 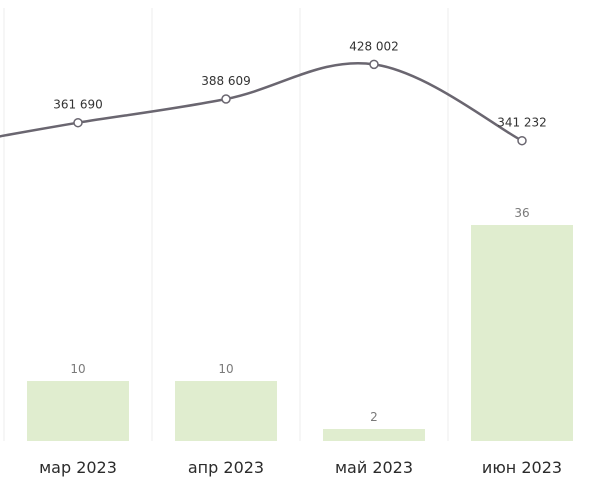 I want to click on line-value-label: 428 002, so click(x=374, y=46).